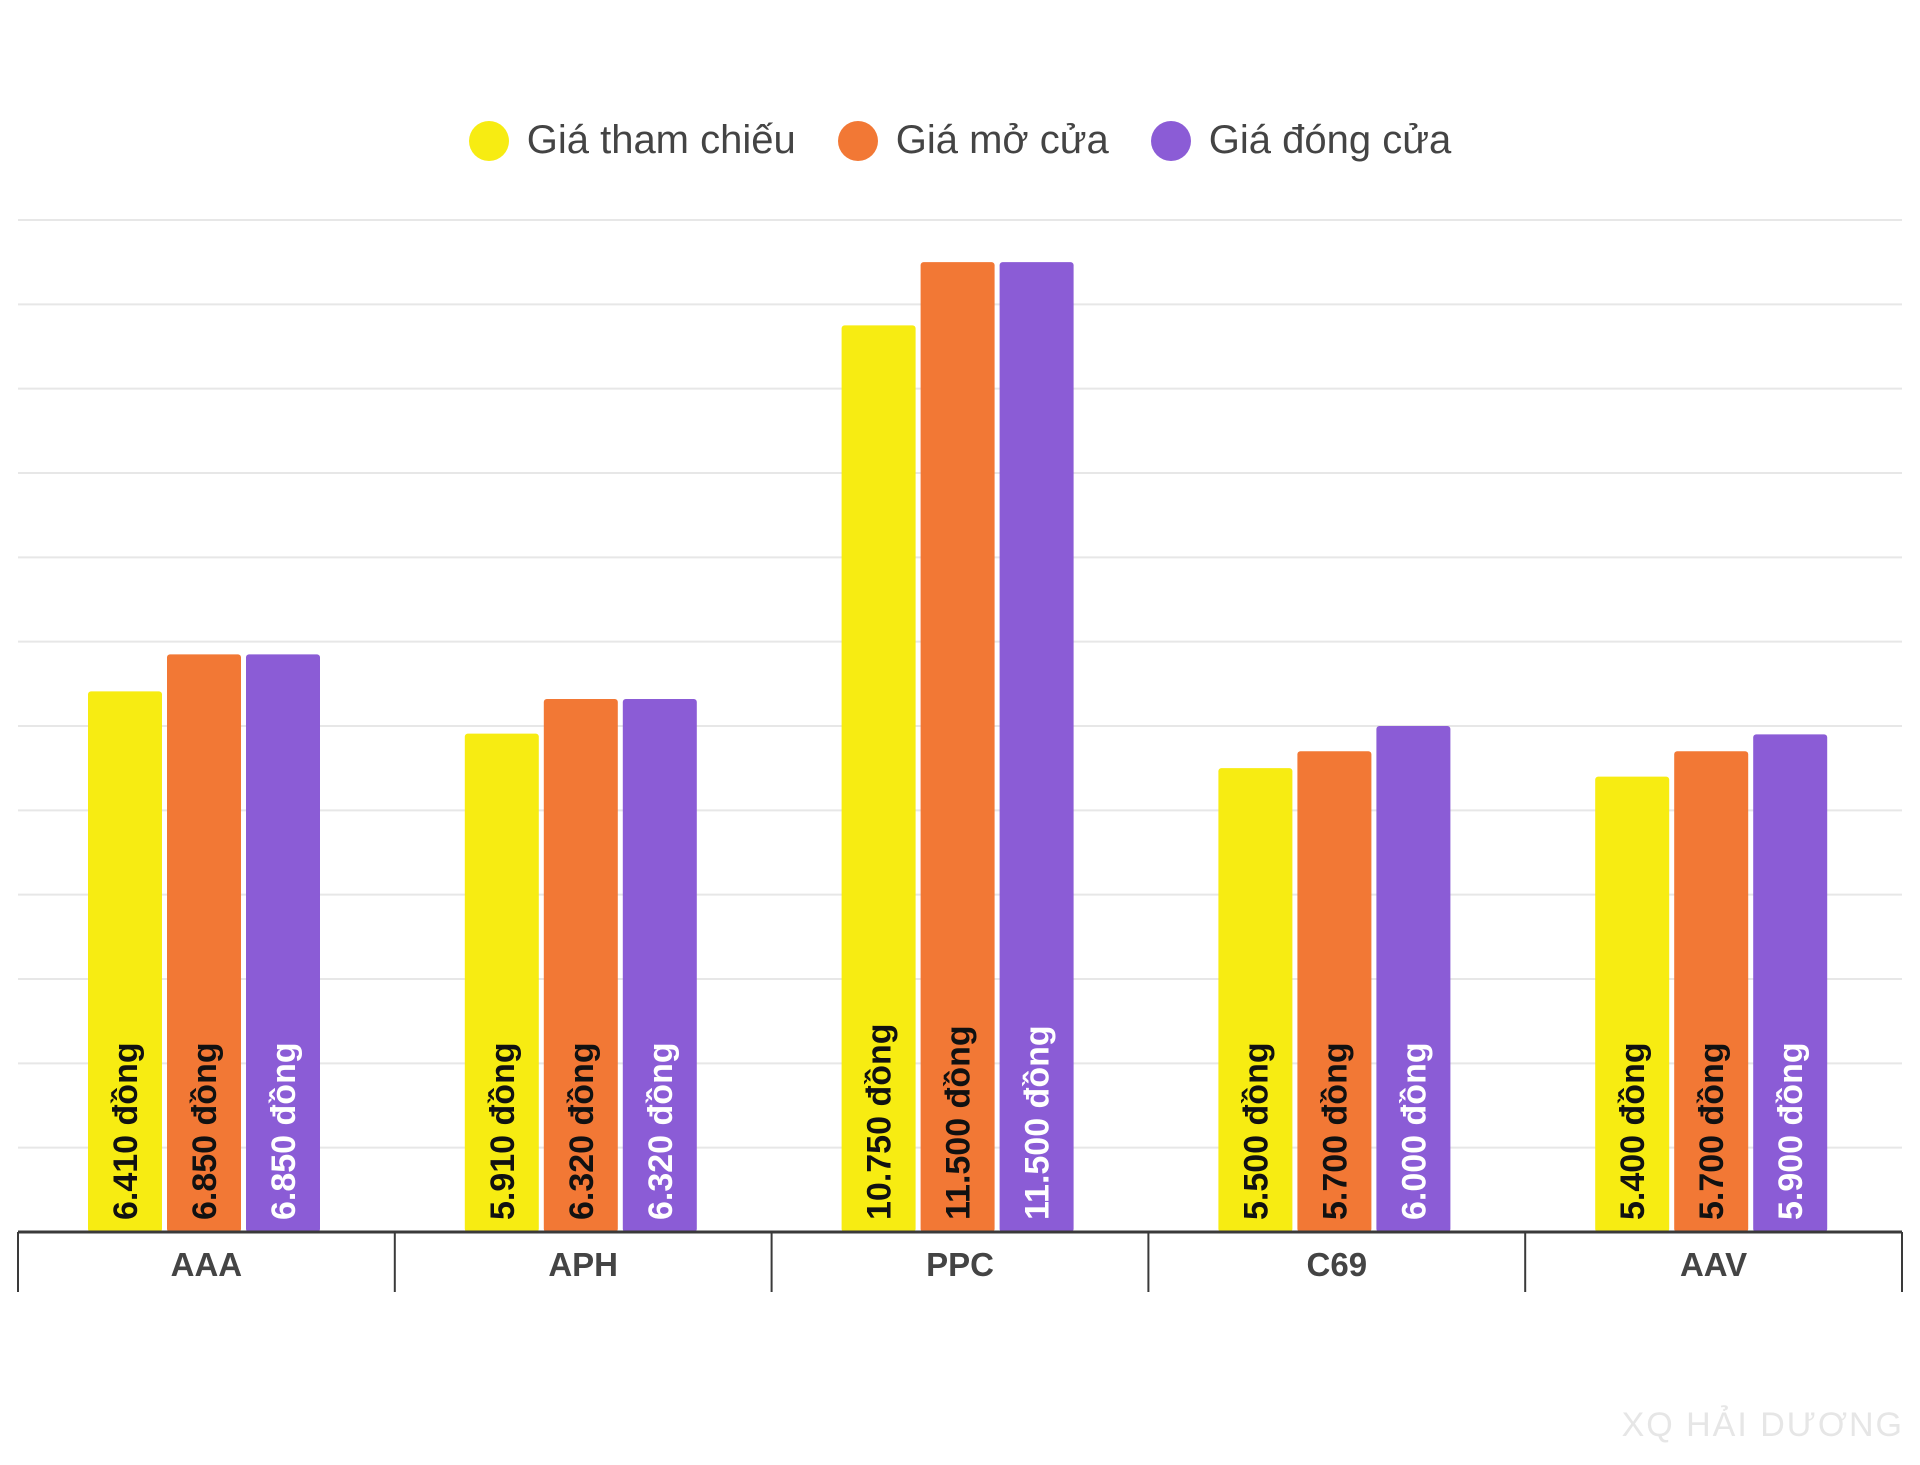 This screenshot has height=1465, width=1920. I want to click on x-tick-label: APH, so click(583, 1264).